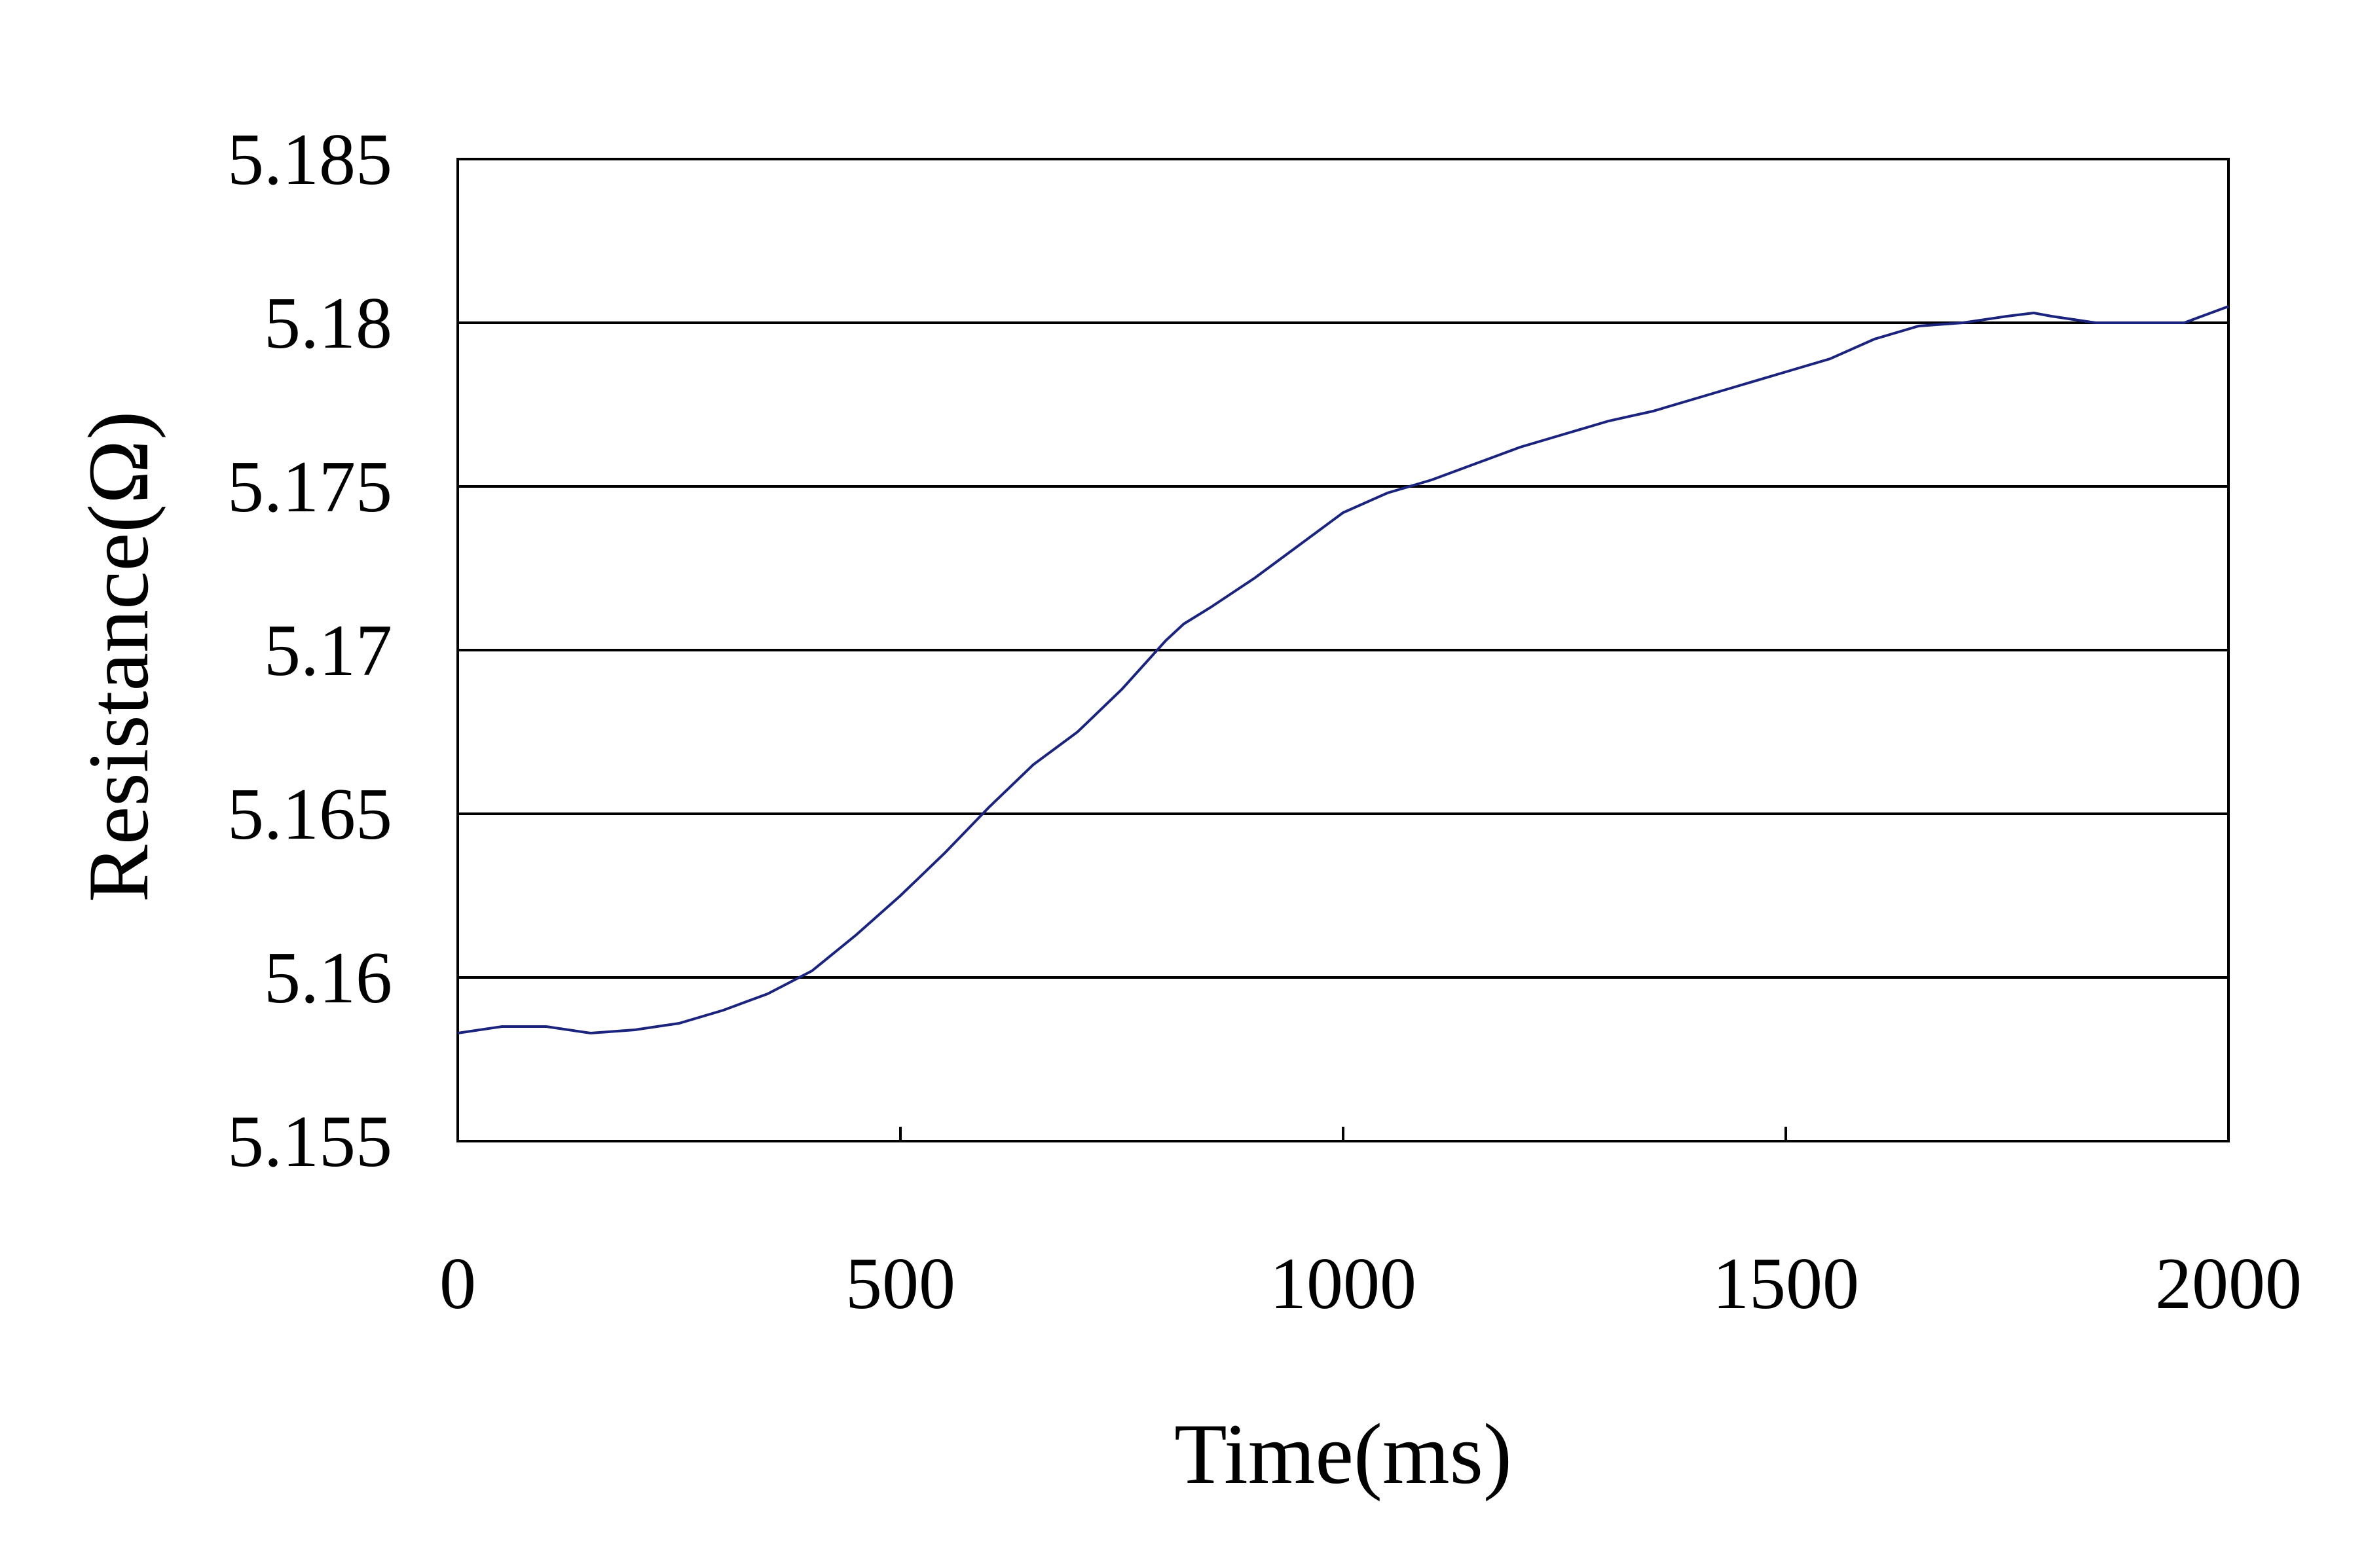 Image resolution: width=2366 pixels, height=1568 pixels. I want to click on x-tick-label-1: 500, so click(900, 1283).